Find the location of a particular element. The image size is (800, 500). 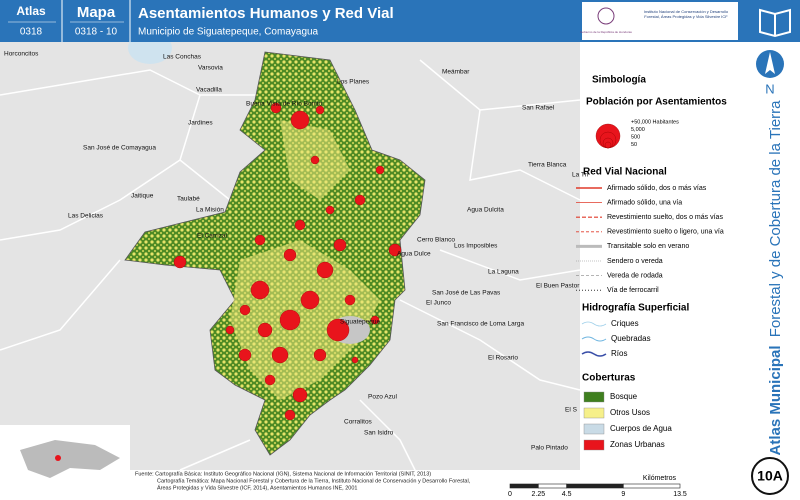

scale-label: 4.5 is located at coordinates (567, 494).